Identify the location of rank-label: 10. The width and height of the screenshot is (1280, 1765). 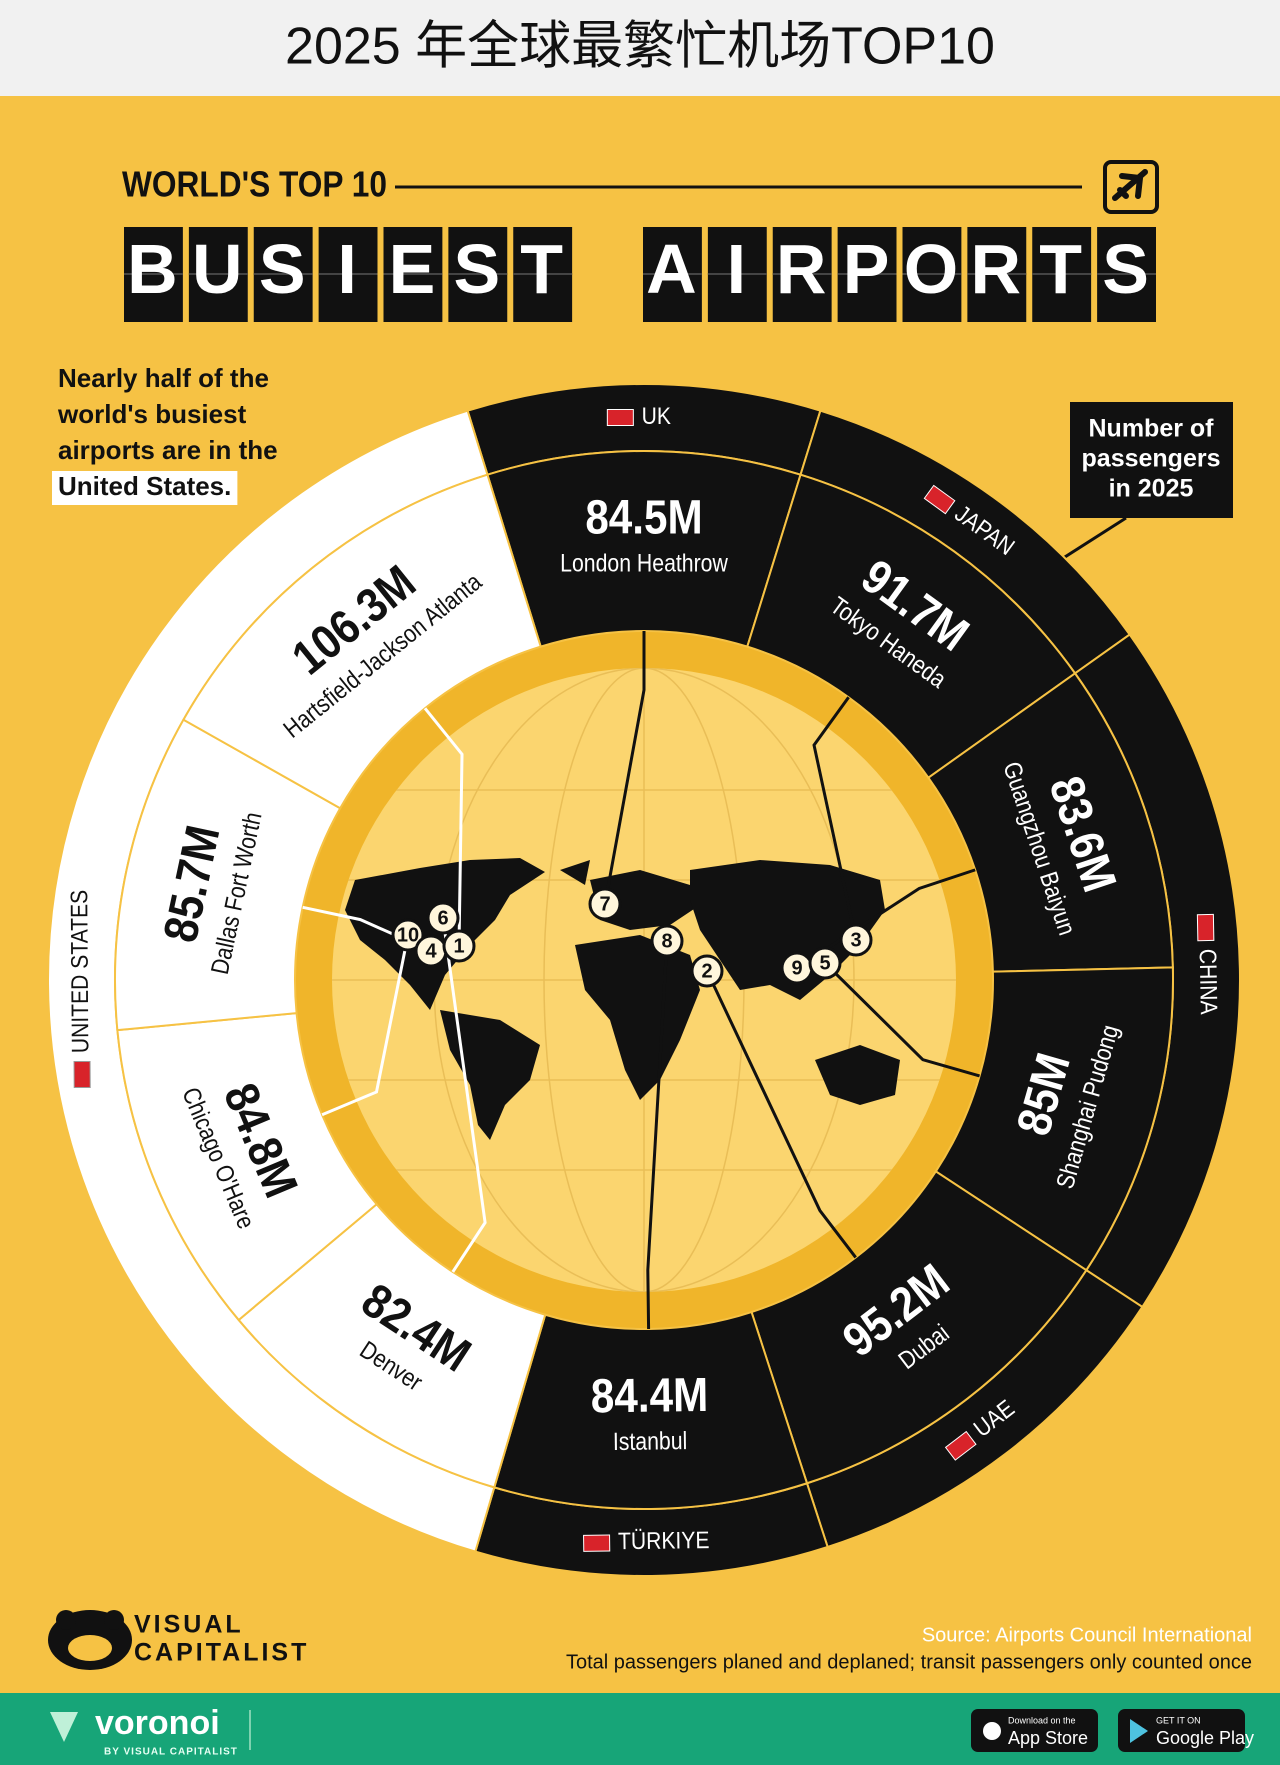
(408, 935).